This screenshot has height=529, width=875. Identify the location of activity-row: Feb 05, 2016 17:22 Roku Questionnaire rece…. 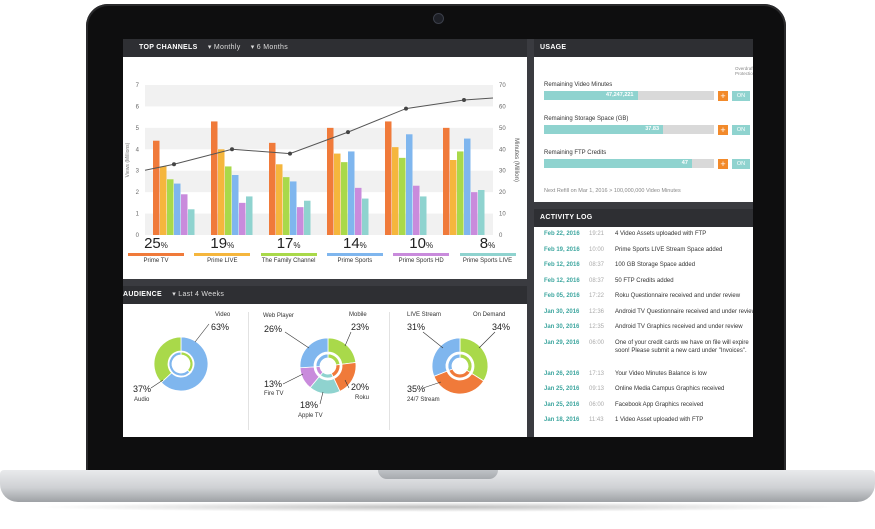
(648, 300).